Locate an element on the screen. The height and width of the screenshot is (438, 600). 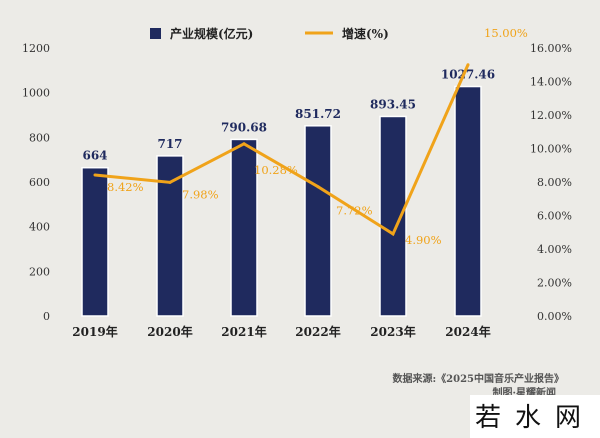
line-value-label: 7.98% is located at coordinates (200, 194).